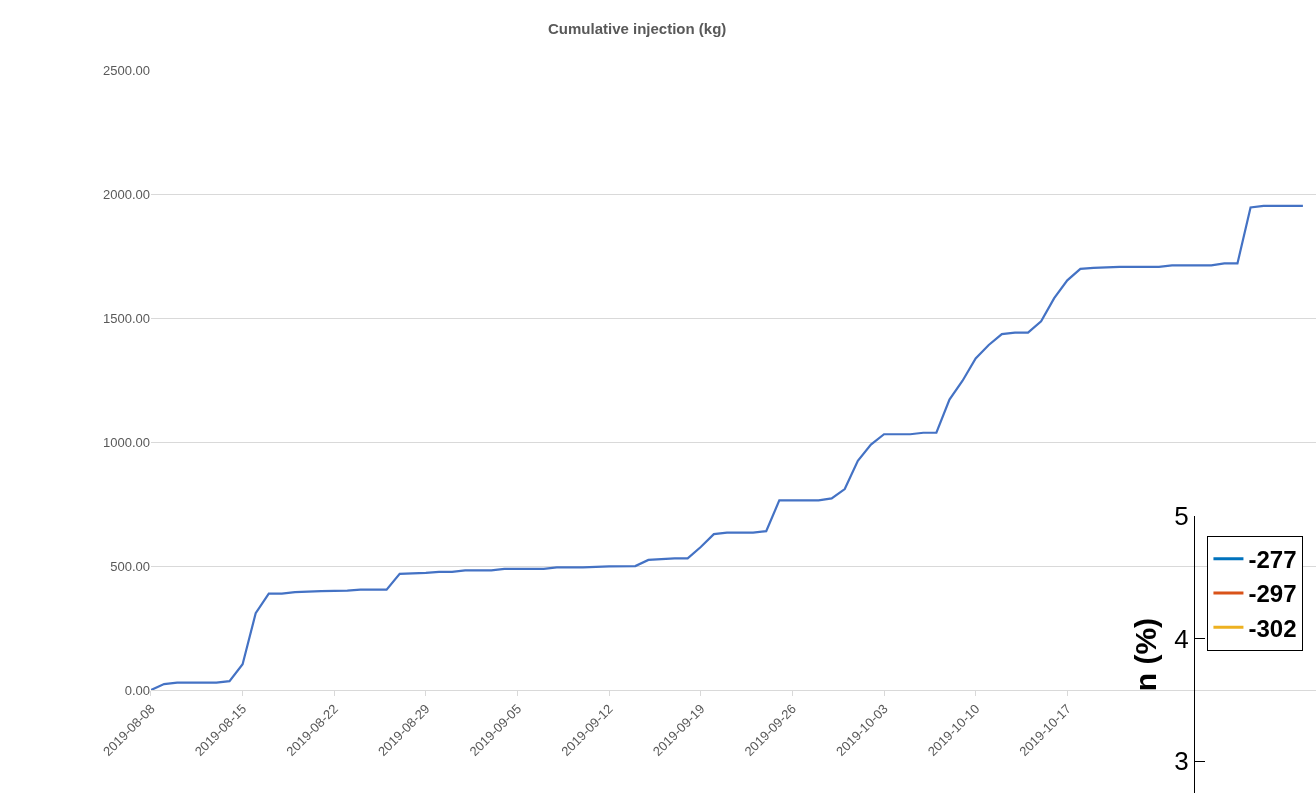 This screenshot has width=1316, height=801. Describe the element at coordinates (137, 690) in the screenshot. I see `y-tick-label: 0.00` at that location.